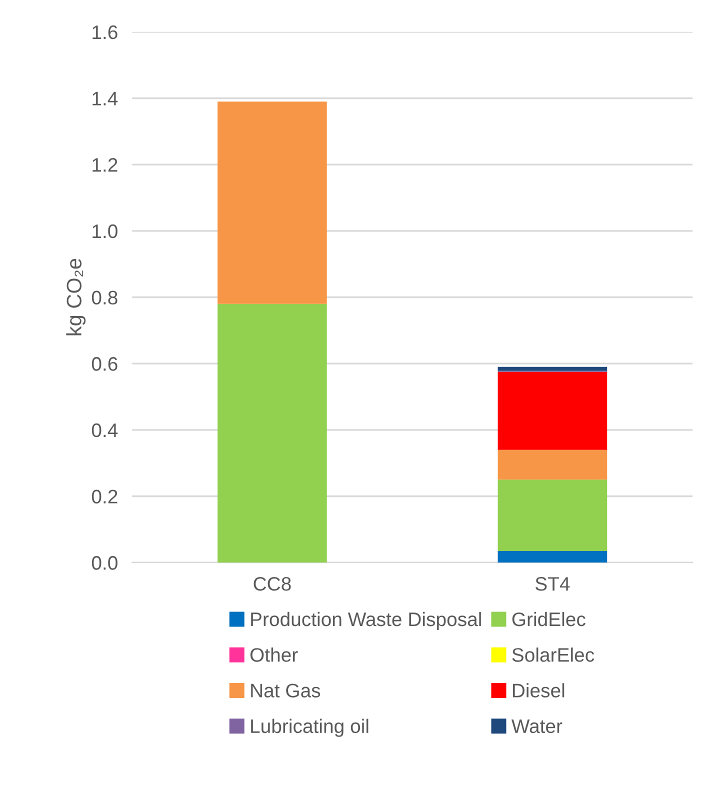 The height and width of the screenshot is (798, 714). What do you see at coordinates (285, 691) in the screenshot?
I see `legend-label: Nat Gas` at bounding box center [285, 691].